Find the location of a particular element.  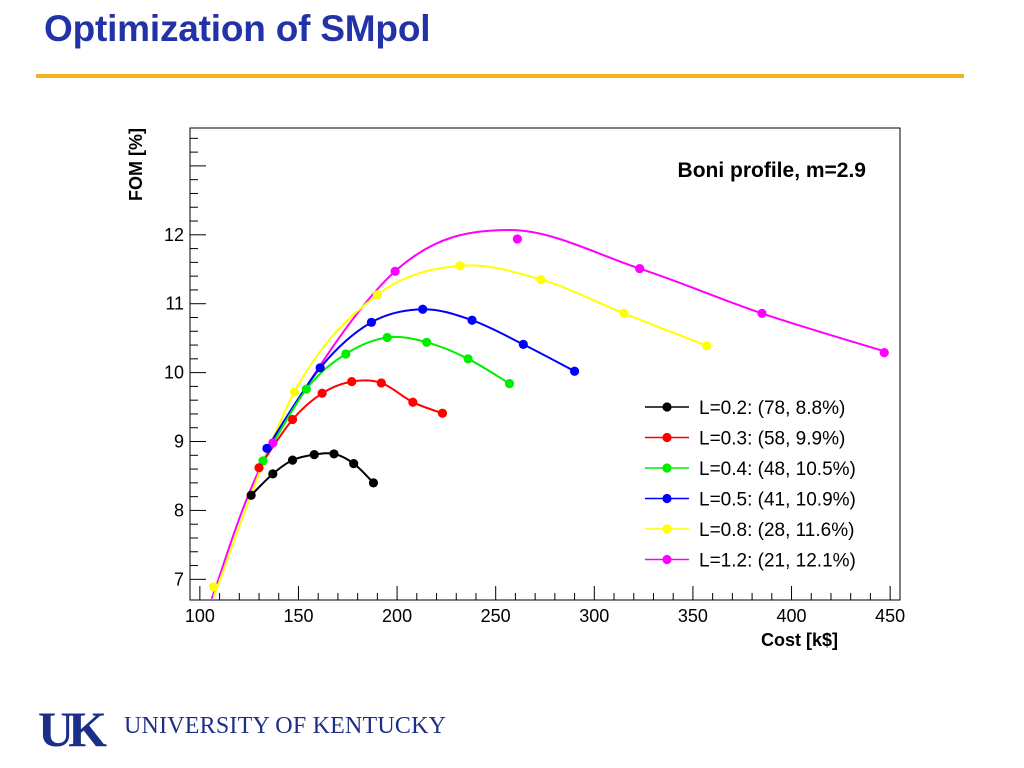

legend-label-0: L=0.2: (78, 8.8%) is located at coordinates (772, 408).